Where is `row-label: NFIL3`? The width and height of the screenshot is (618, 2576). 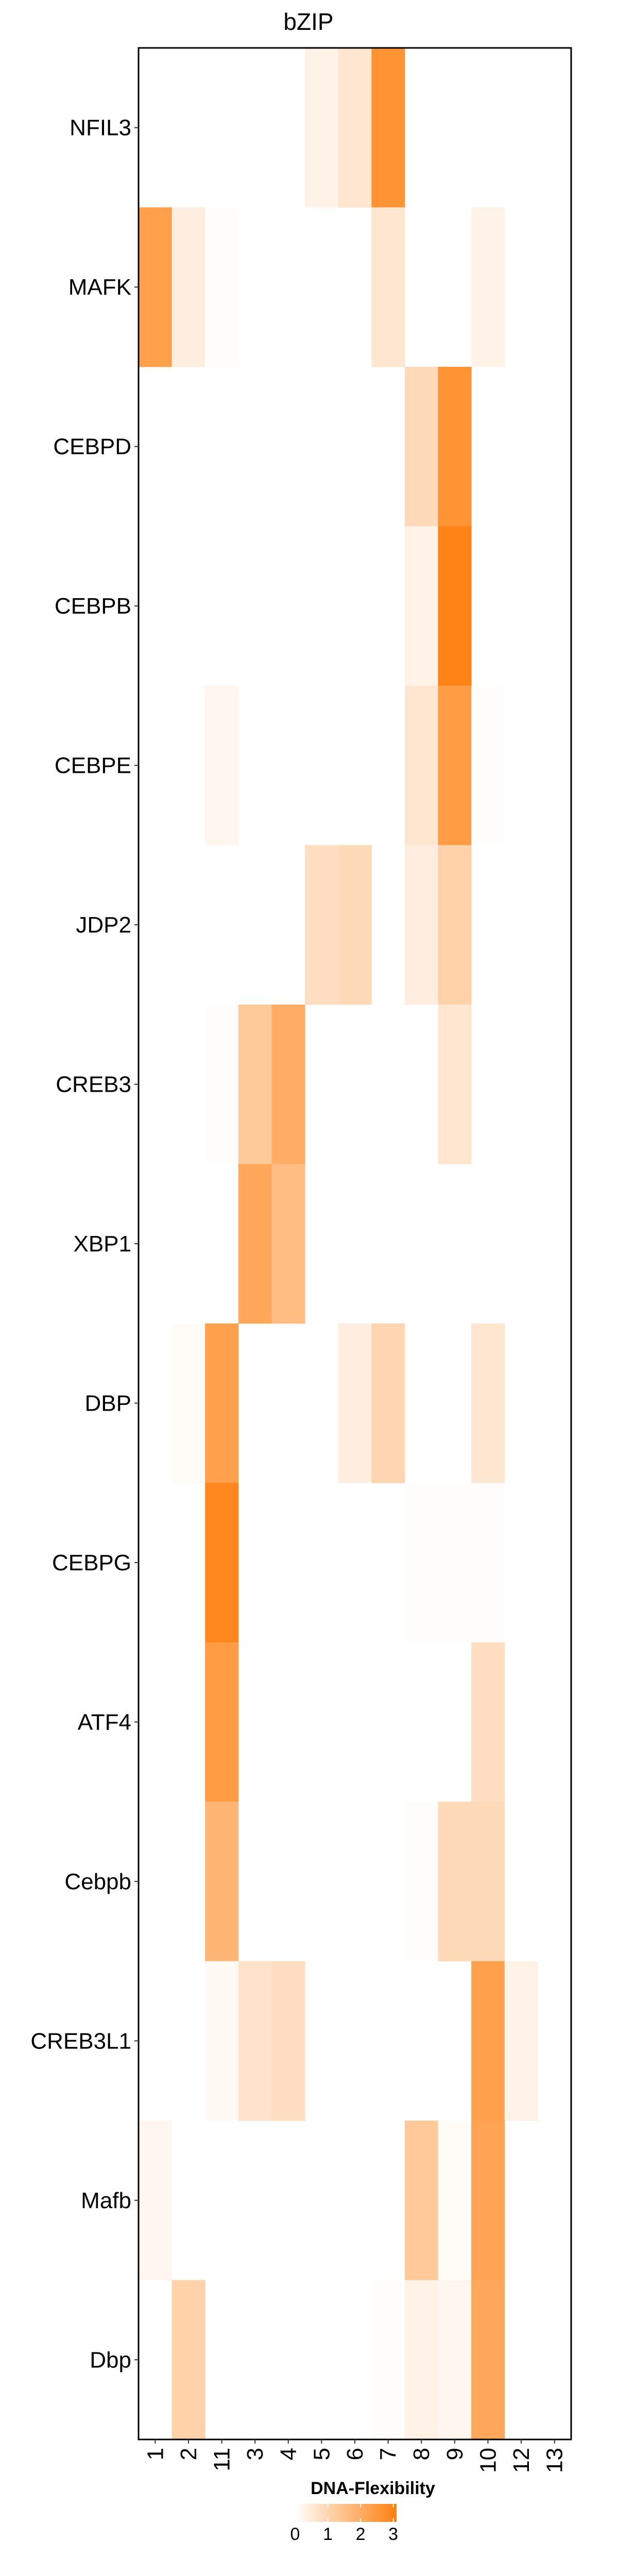 row-label: NFIL3 is located at coordinates (101, 128).